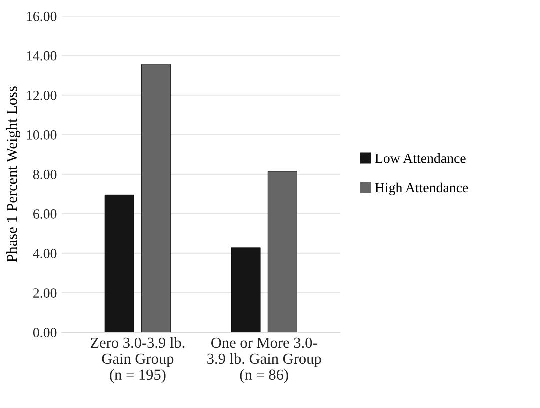  Describe the element at coordinates (421, 189) in the screenshot. I see `legend-label: High Attendance` at that location.